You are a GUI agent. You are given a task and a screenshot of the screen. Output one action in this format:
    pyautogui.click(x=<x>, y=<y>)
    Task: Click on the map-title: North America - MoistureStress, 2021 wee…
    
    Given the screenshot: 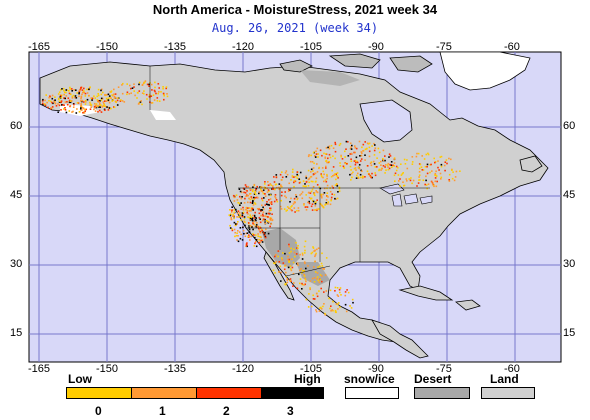 What is the action you would take?
    pyautogui.click(x=295, y=9)
    